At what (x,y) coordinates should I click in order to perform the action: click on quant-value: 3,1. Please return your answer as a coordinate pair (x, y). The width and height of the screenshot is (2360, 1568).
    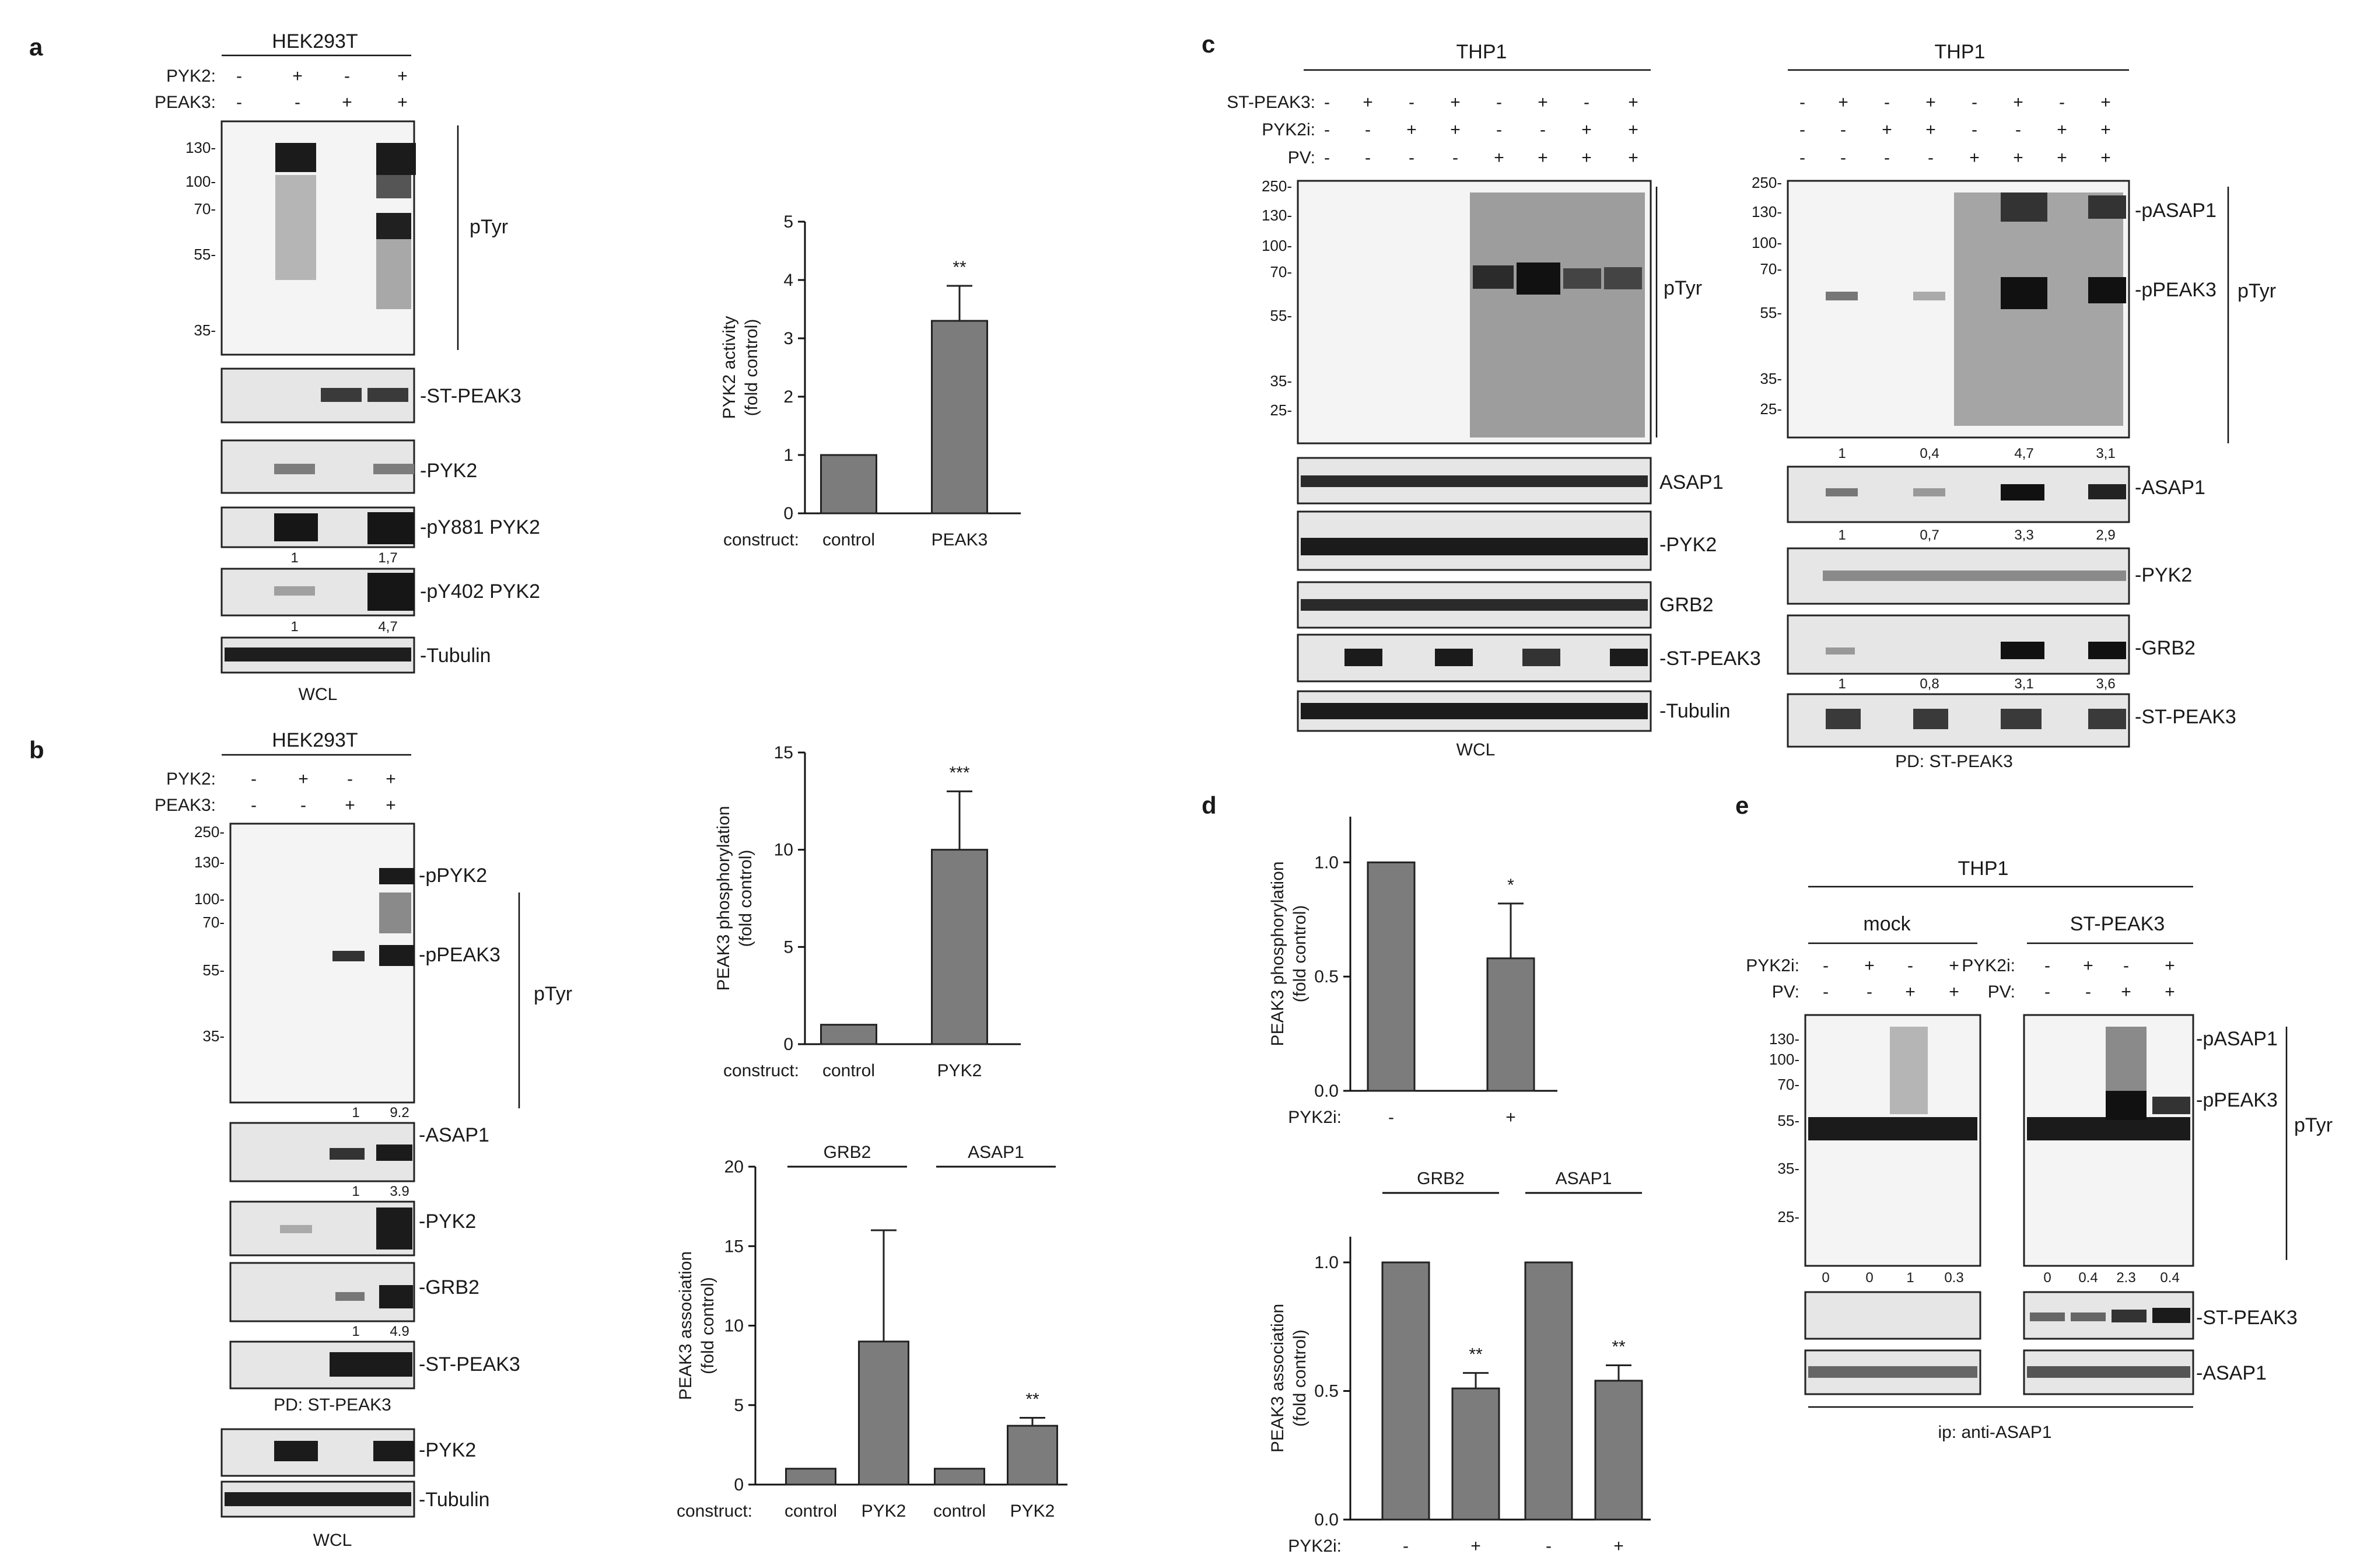
    Looking at the image, I should click on (2105, 453).